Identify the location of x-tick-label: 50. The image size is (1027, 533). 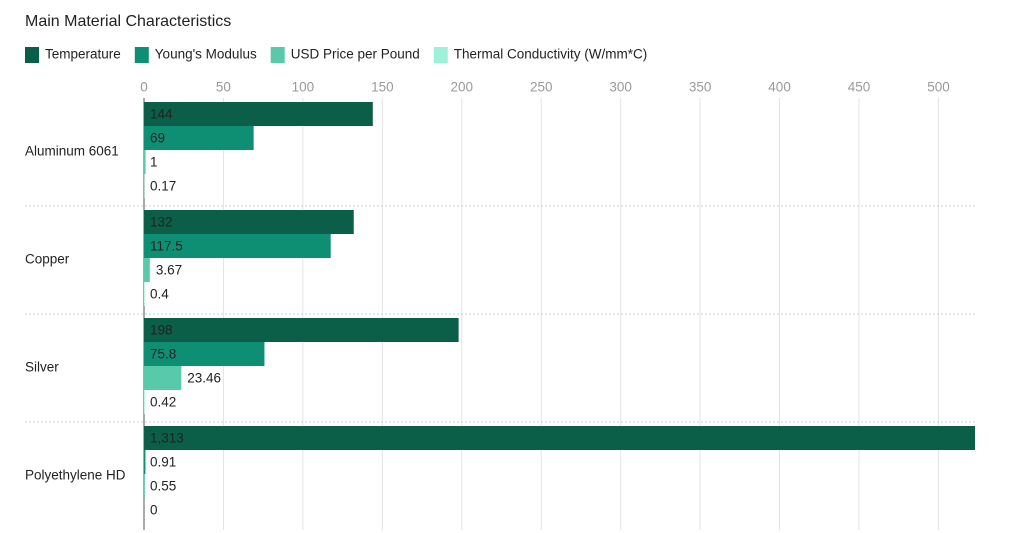
(223, 87).